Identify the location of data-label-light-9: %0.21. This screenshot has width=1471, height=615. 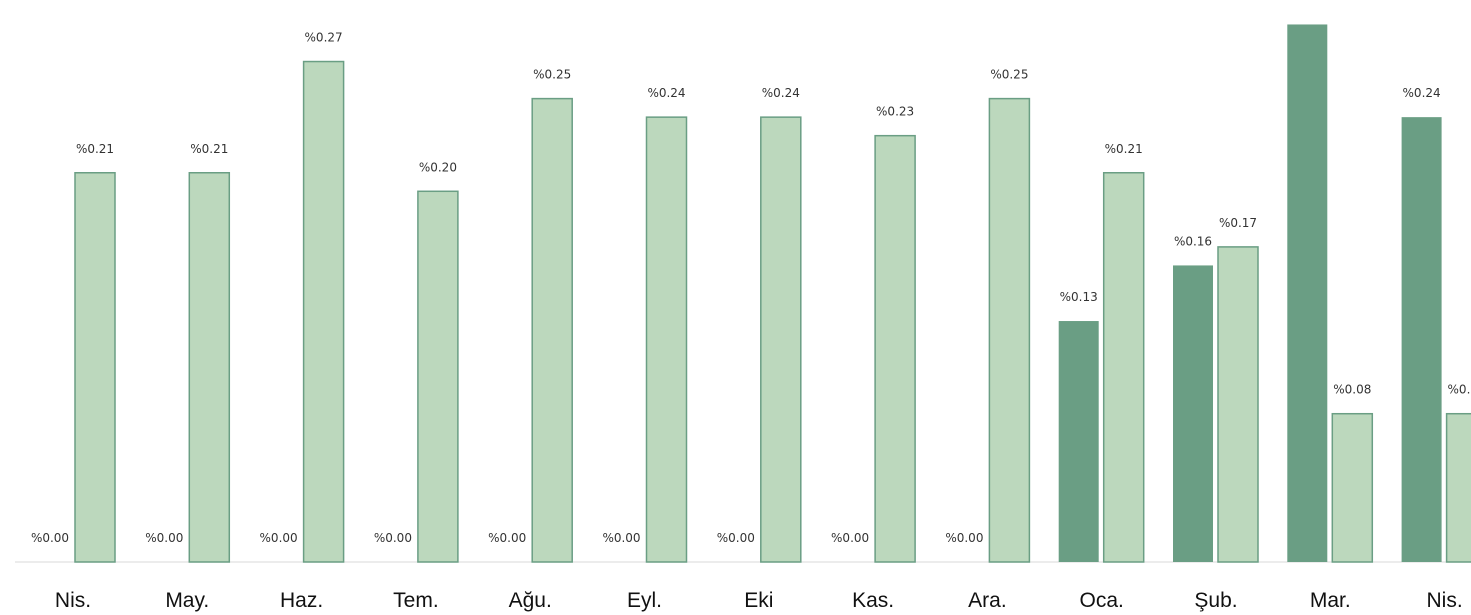
(1124, 149).